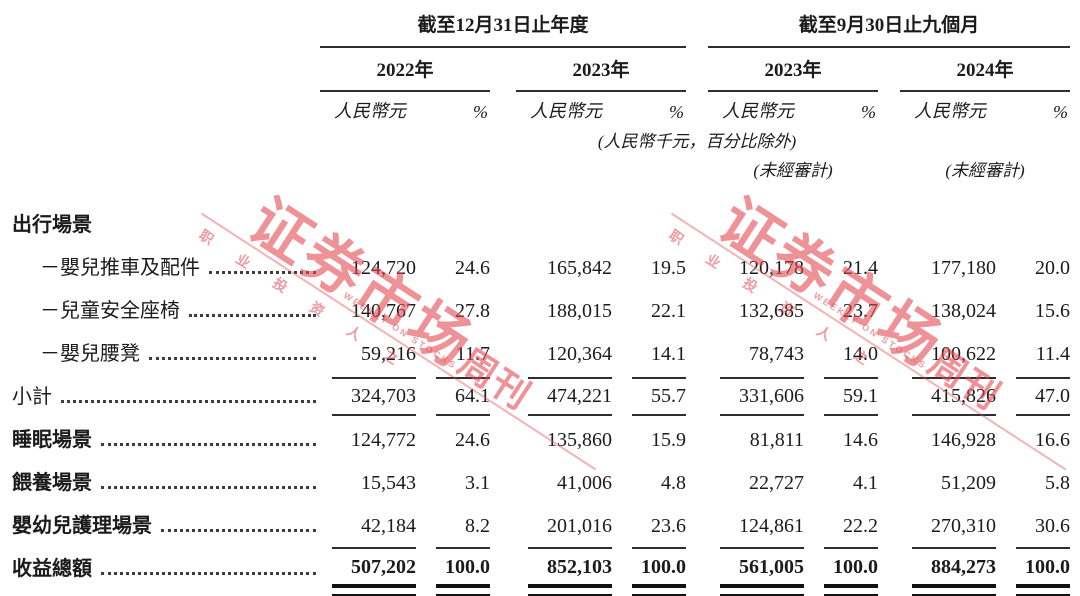 The height and width of the screenshot is (596, 1080). What do you see at coordinates (673, 483) in the screenshot?
I see `percent-cell: 4.8` at bounding box center [673, 483].